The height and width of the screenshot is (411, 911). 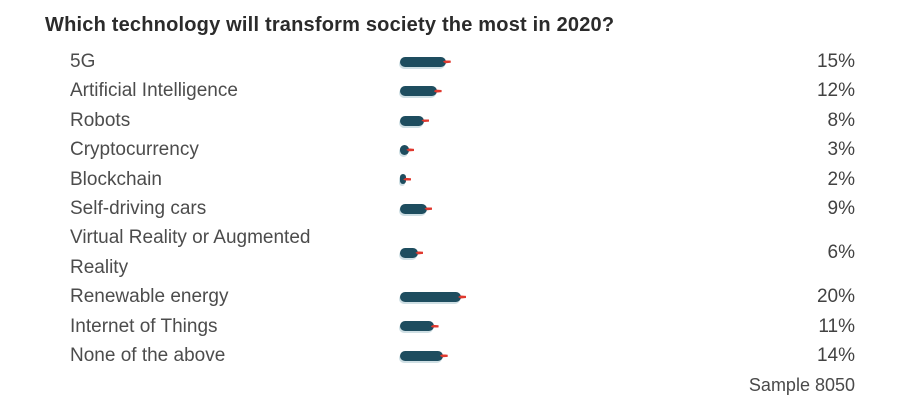 I want to click on value-label: 11%, so click(x=836, y=326).